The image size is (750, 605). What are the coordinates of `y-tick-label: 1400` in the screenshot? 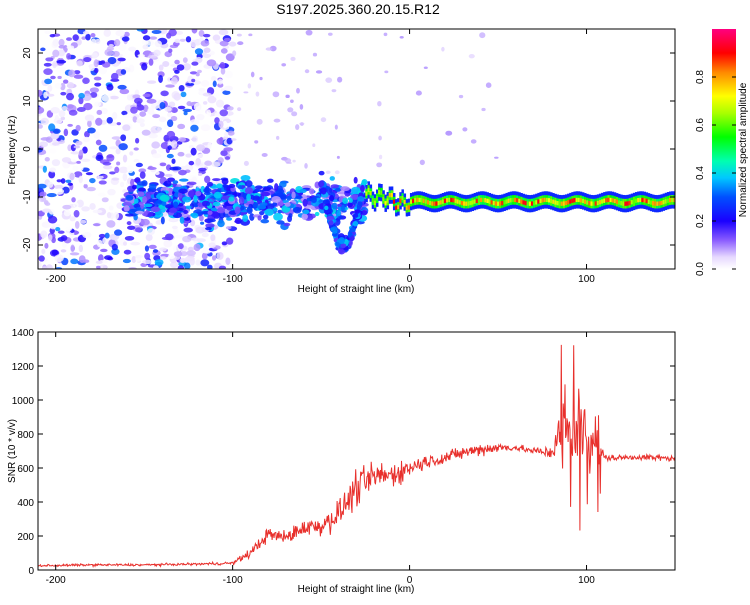 It's located at (23, 333).